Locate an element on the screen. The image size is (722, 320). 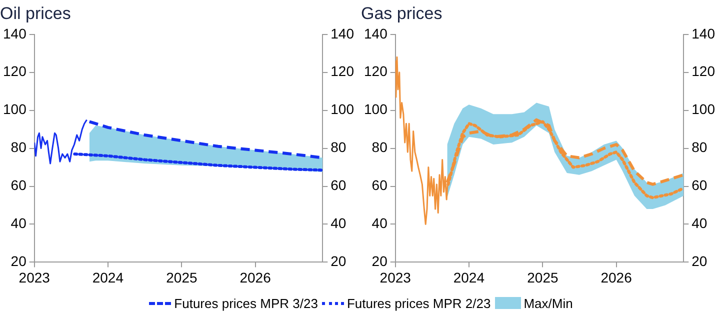
chart-title: Oil prices is located at coordinates (35, 13).